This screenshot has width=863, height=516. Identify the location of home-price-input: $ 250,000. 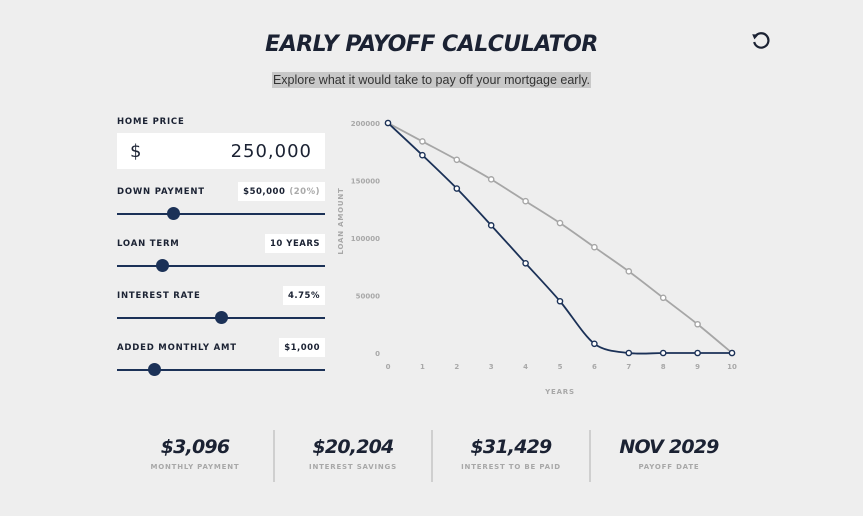
(221, 151).